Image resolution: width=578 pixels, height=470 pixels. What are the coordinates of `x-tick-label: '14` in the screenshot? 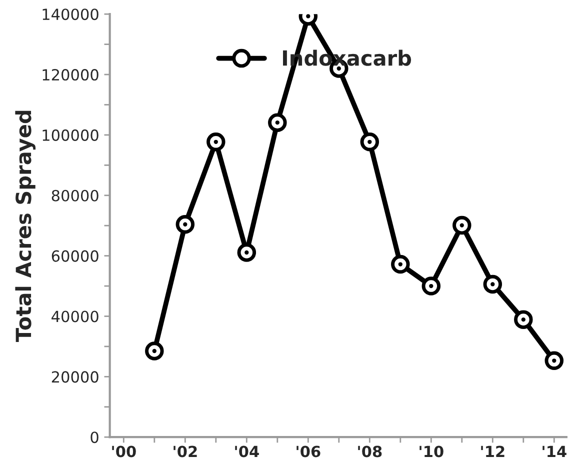 It's located at (554, 452).